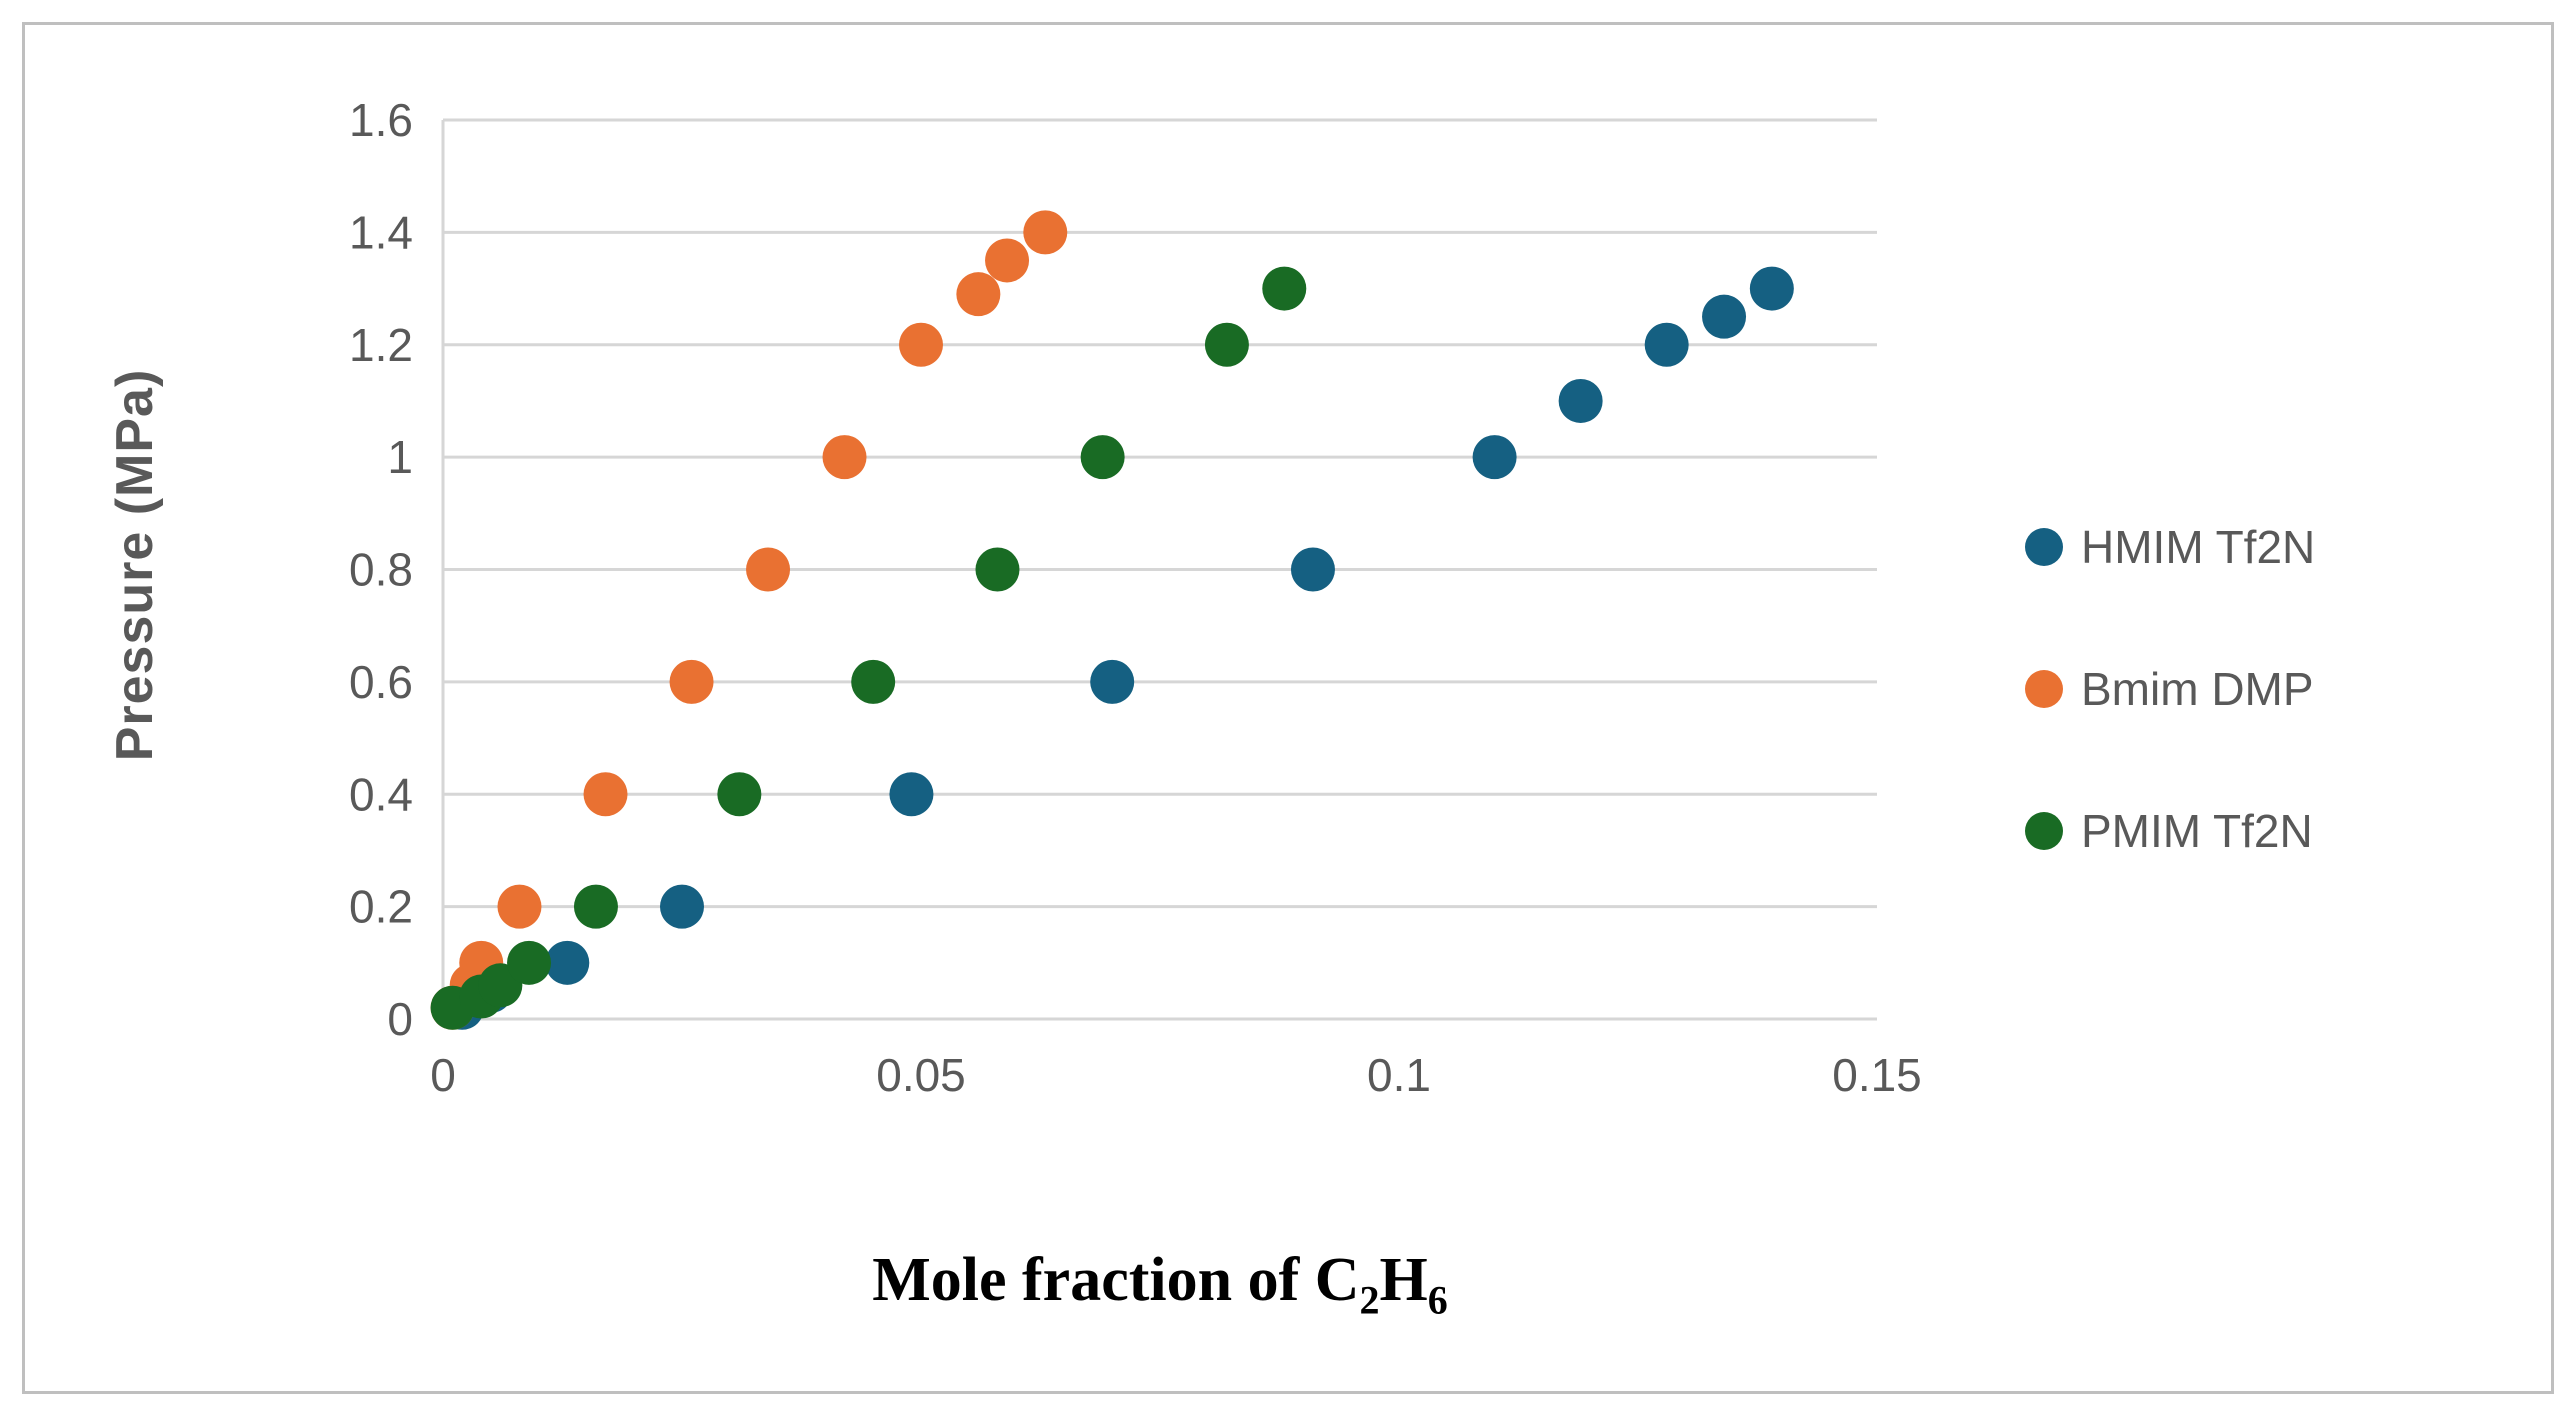 The height and width of the screenshot is (1416, 2576). I want to click on legend-label-pmim-tf2n: PMIM Tf2N, so click(2197, 831).